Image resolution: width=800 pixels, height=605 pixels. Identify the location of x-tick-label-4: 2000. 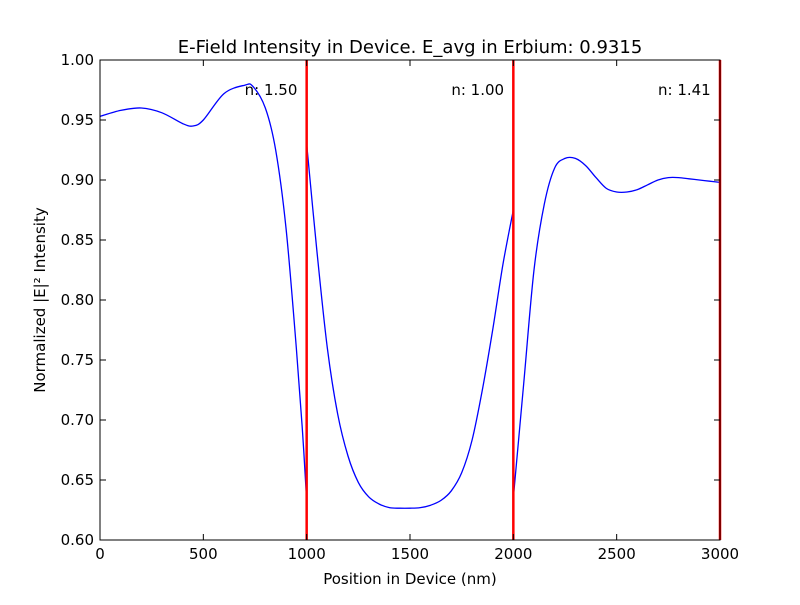
(513, 554).